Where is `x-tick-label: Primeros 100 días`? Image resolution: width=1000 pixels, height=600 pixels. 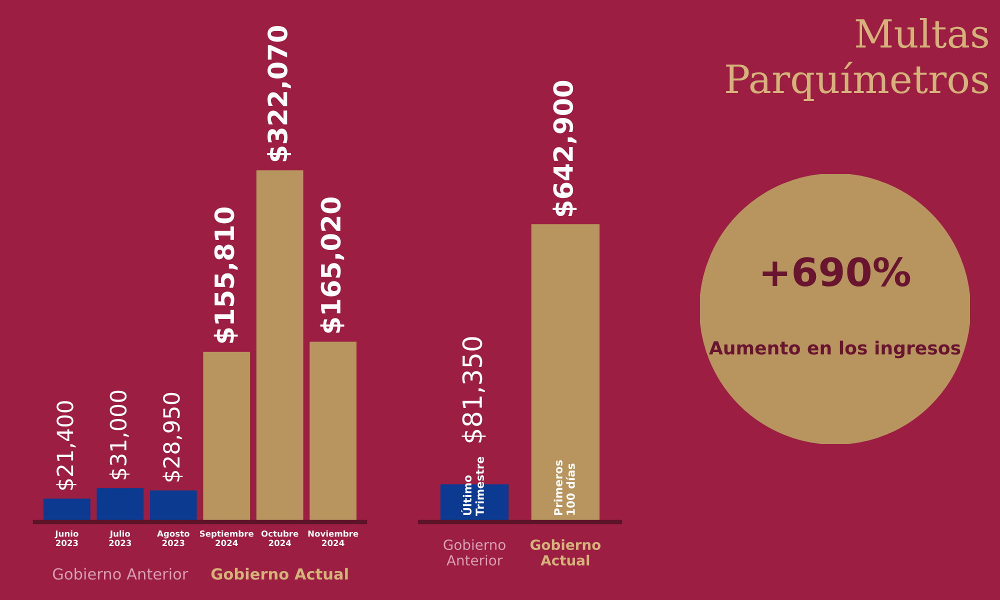 x-tick-label: Primeros 100 días is located at coordinates (564, 488).